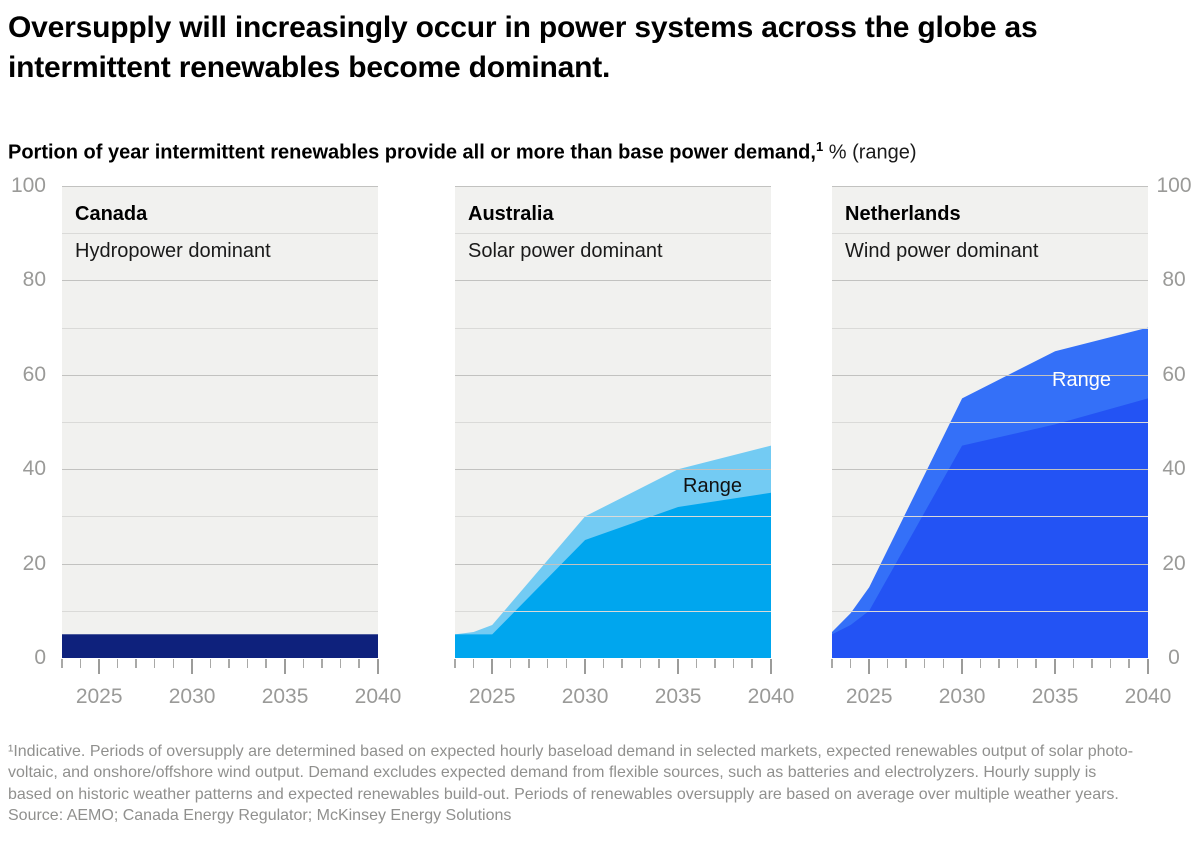 This screenshot has width=1200, height=844. What do you see at coordinates (1174, 422) in the screenshot?
I see `y-axis-right: 0 20 40 60 80 100` at bounding box center [1174, 422].